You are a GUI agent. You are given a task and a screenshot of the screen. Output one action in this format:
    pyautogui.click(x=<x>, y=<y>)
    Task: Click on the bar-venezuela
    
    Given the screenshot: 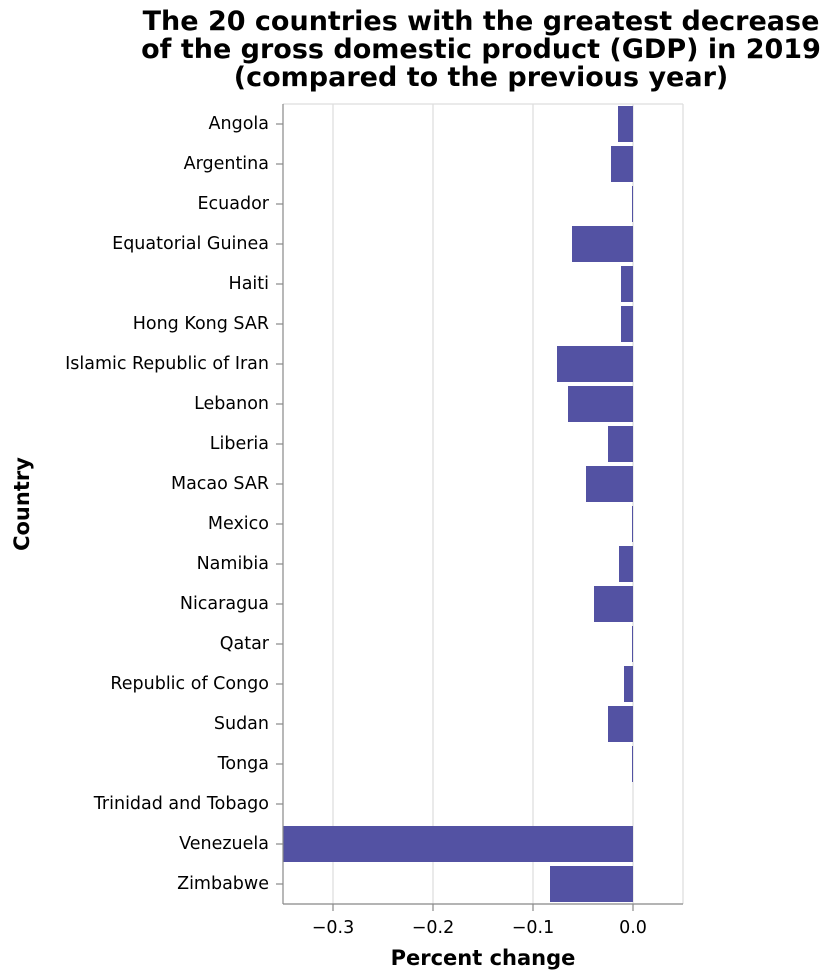 What is the action you would take?
    pyautogui.click(x=458, y=844)
    